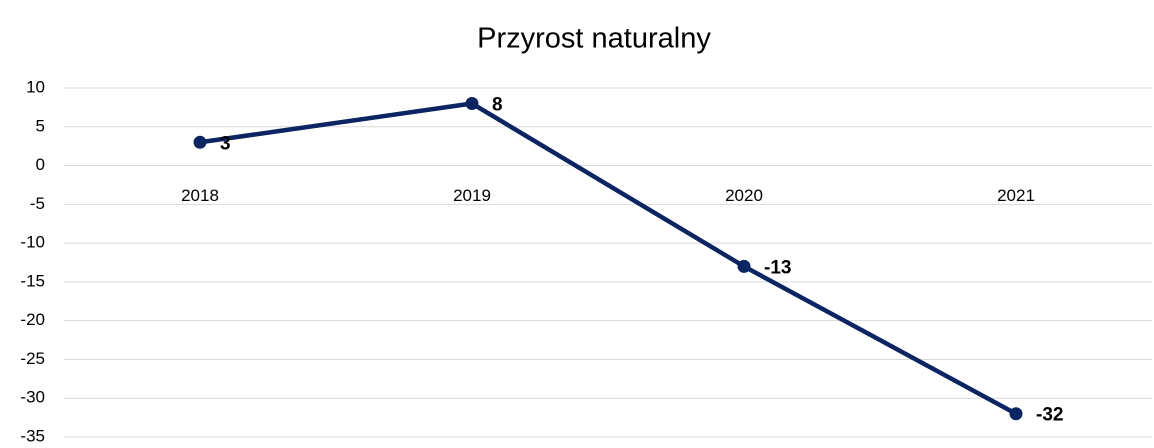 The width and height of the screenshot is (1154, 448). Describe the element at coordinates (200, 195) in the screenshot. I see `x-tick-label: 2018` at that location.